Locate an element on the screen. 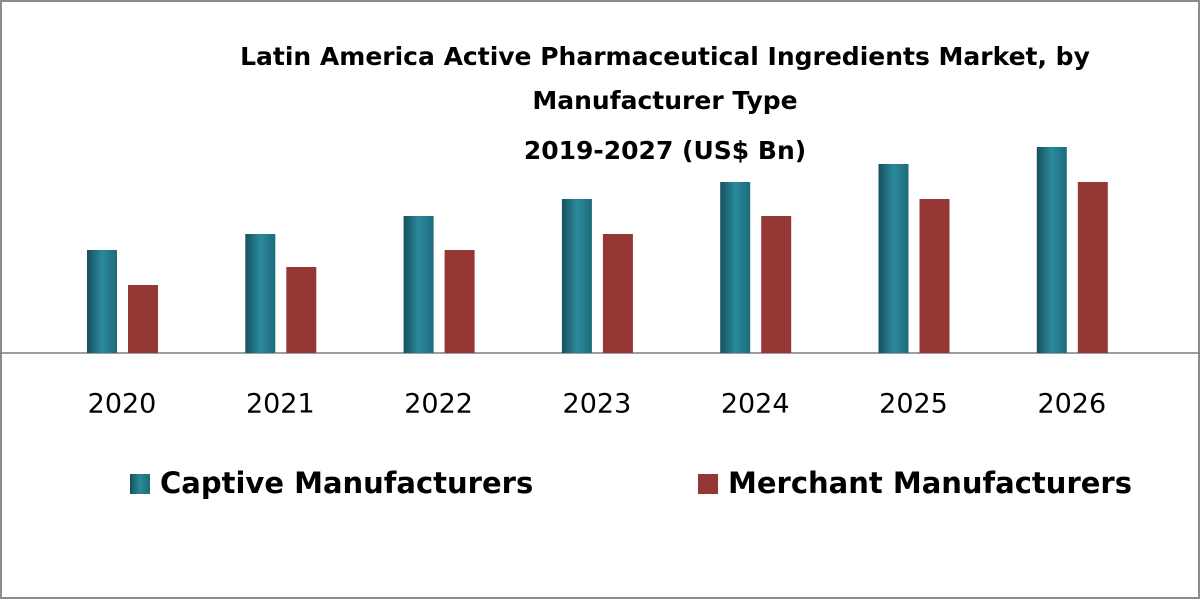  x-tick-label: 2023 is located at coordinates (597, 404).